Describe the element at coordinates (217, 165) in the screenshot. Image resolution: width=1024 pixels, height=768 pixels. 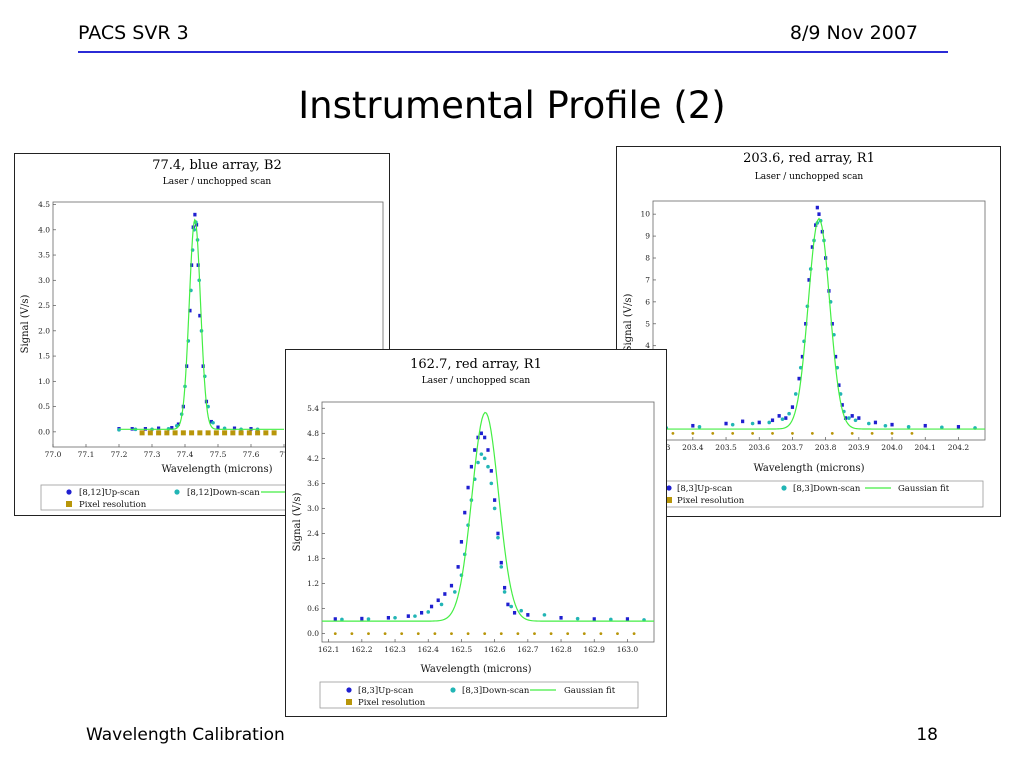
I see `chart-title: 77.4, blue array, B2` at that location.